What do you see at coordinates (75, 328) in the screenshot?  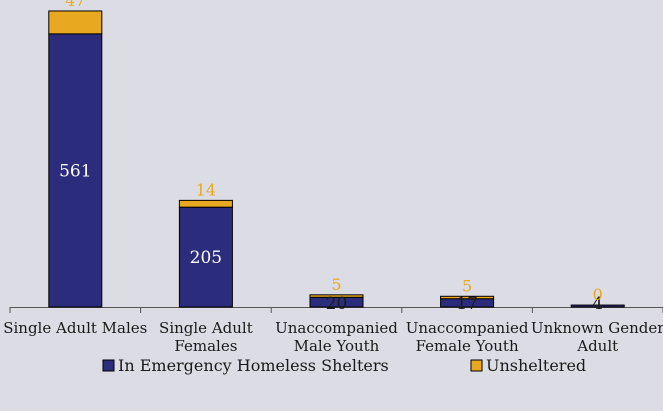 I see `x-tick-label: Single Adult Males` at bounding box center [75, 328].